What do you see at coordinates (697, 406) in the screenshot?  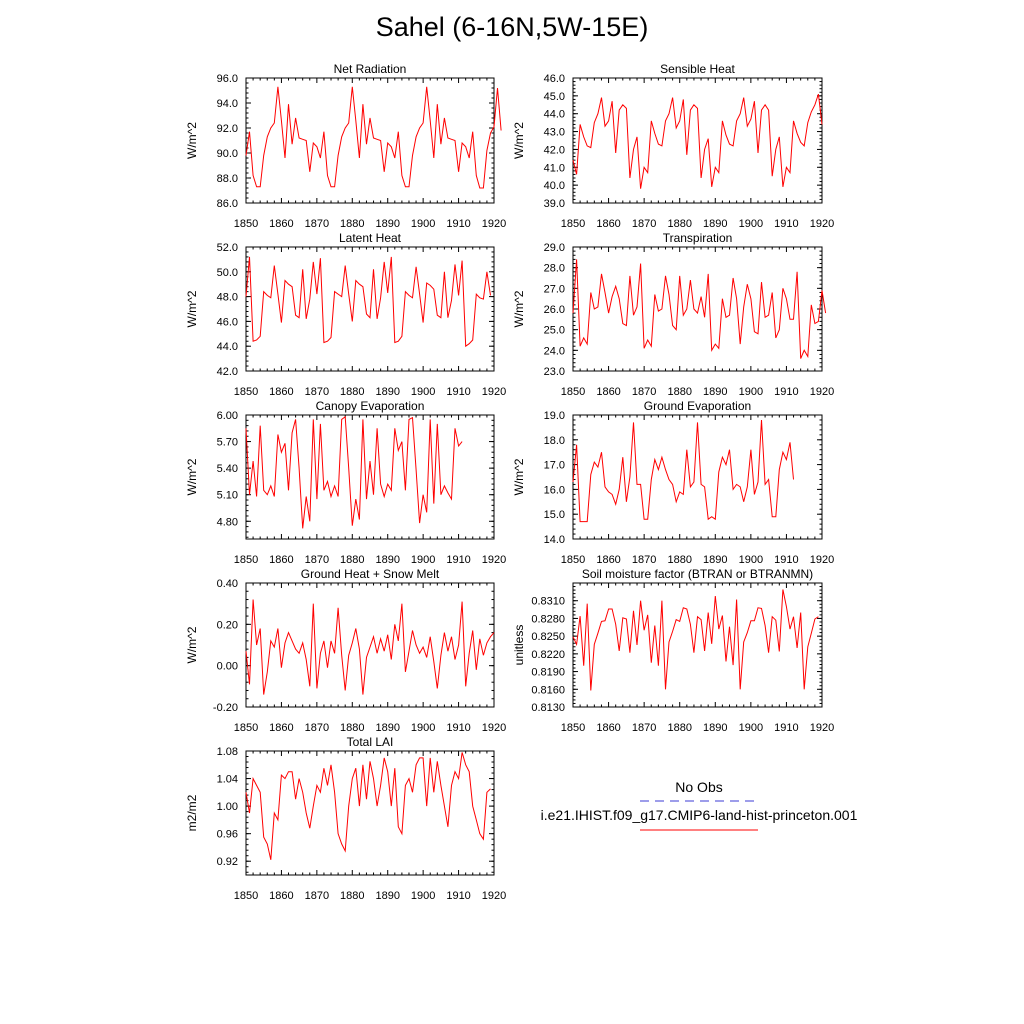 I see `panel-title: Ground Evaporation` at bounding box center [697, 406].